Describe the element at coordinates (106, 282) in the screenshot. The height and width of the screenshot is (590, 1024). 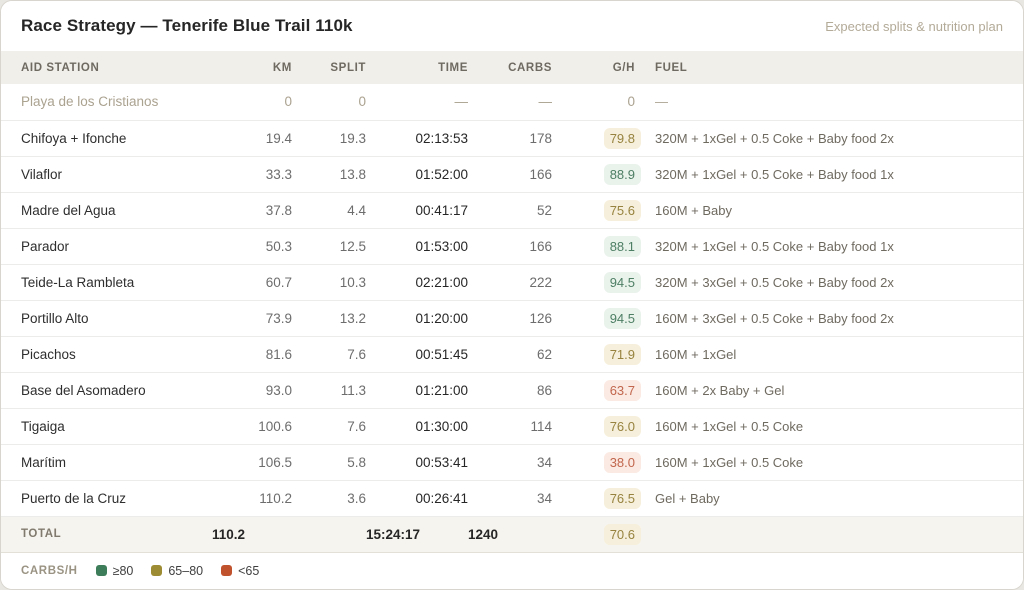
I see `cell-station: Teide-La Rambleta` at that location.